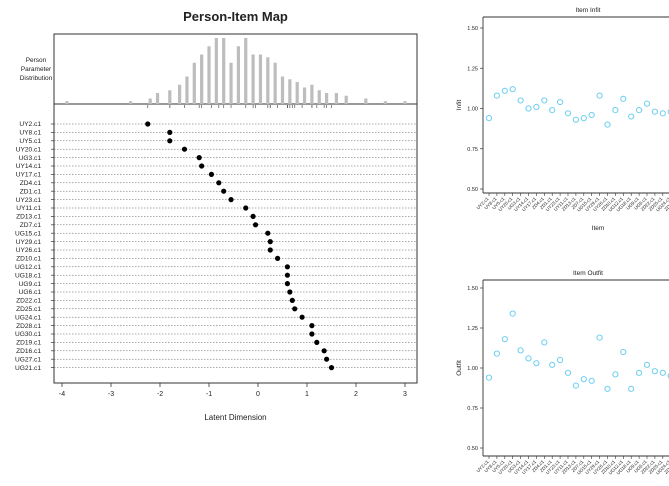  What do you see at coordinates (30, 133) in the screenshot?
I see `pim-item-label: UY8.c1` at bounding box center [30, 133].